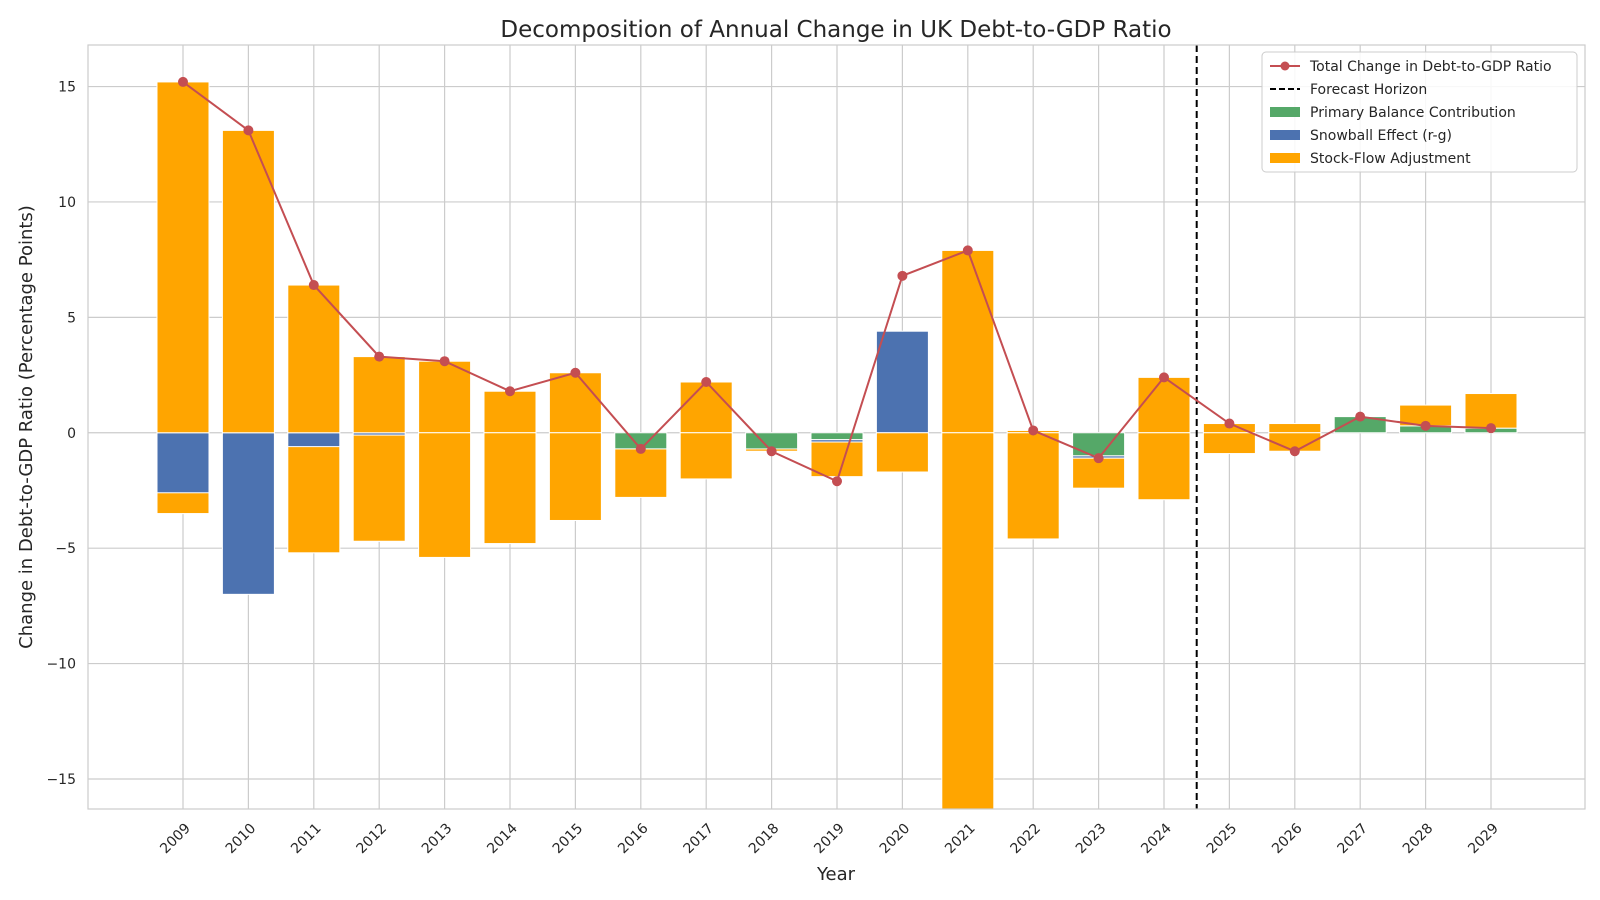 This screenshot has width=1600, height=900. Describe the element at coordinates (1413, 113) in the screenshot. I see `legend-label-primary: Primary Balance Contribution` at that location.